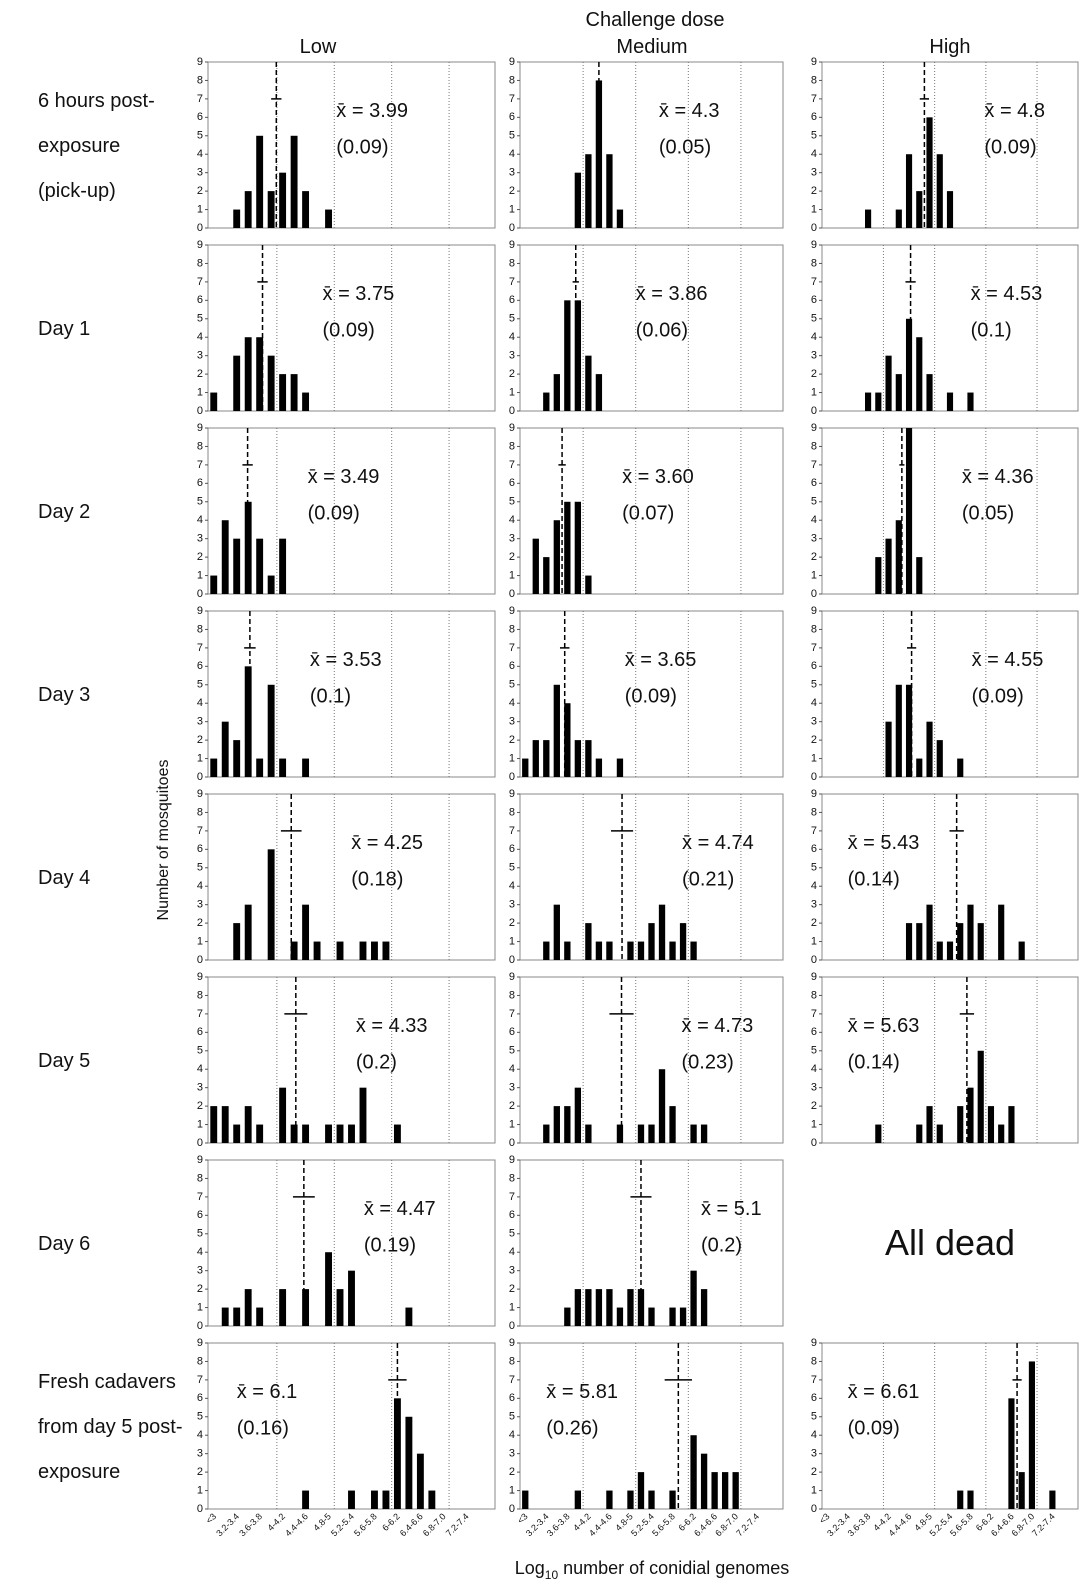  Describe the element at coordinates (662, 330) in the screenshot. I see `se-label: (0.06)` at that location.